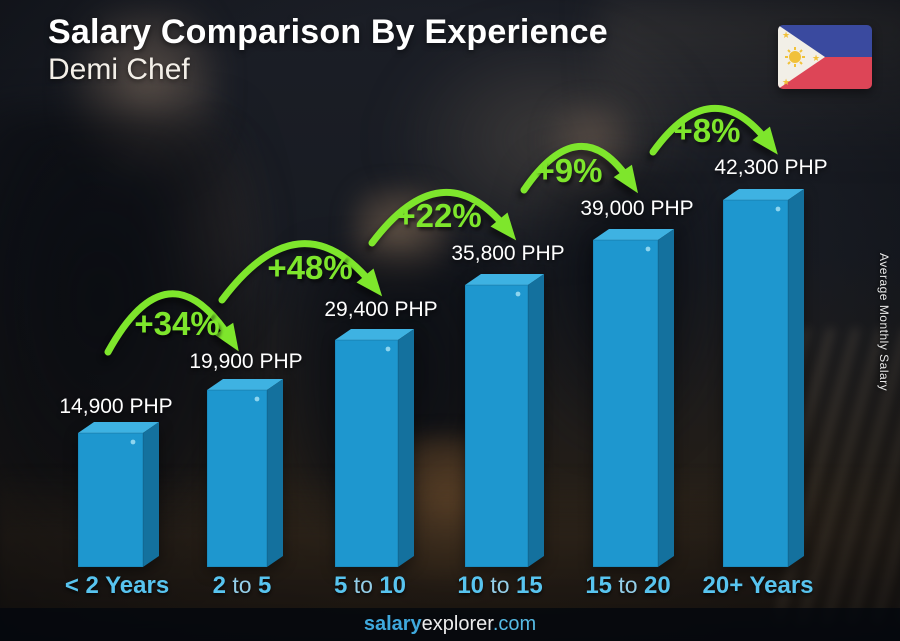 This screenshot has height=641, width=900. What do you see at coordinates (637, 208) in the screenshot?
I see `bar-value-label: 39,000 PHP` at bounding box center [637, 208].